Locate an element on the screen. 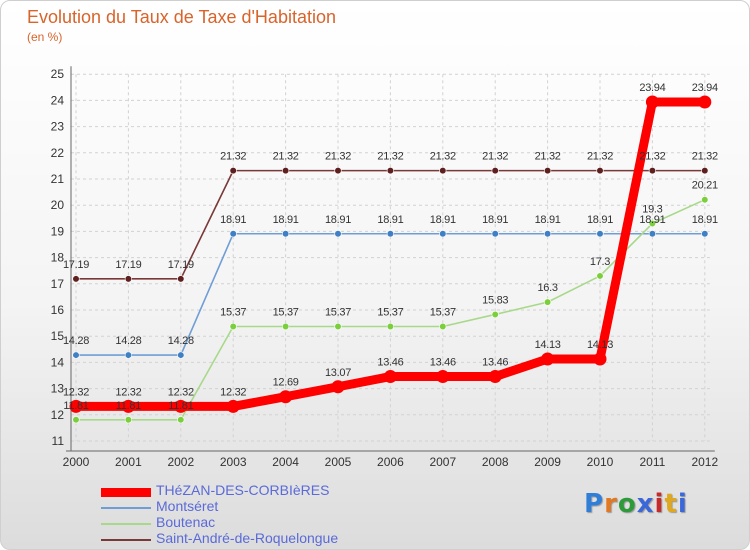  x-tick-label: 2004 is located at coordinates (285, 462).